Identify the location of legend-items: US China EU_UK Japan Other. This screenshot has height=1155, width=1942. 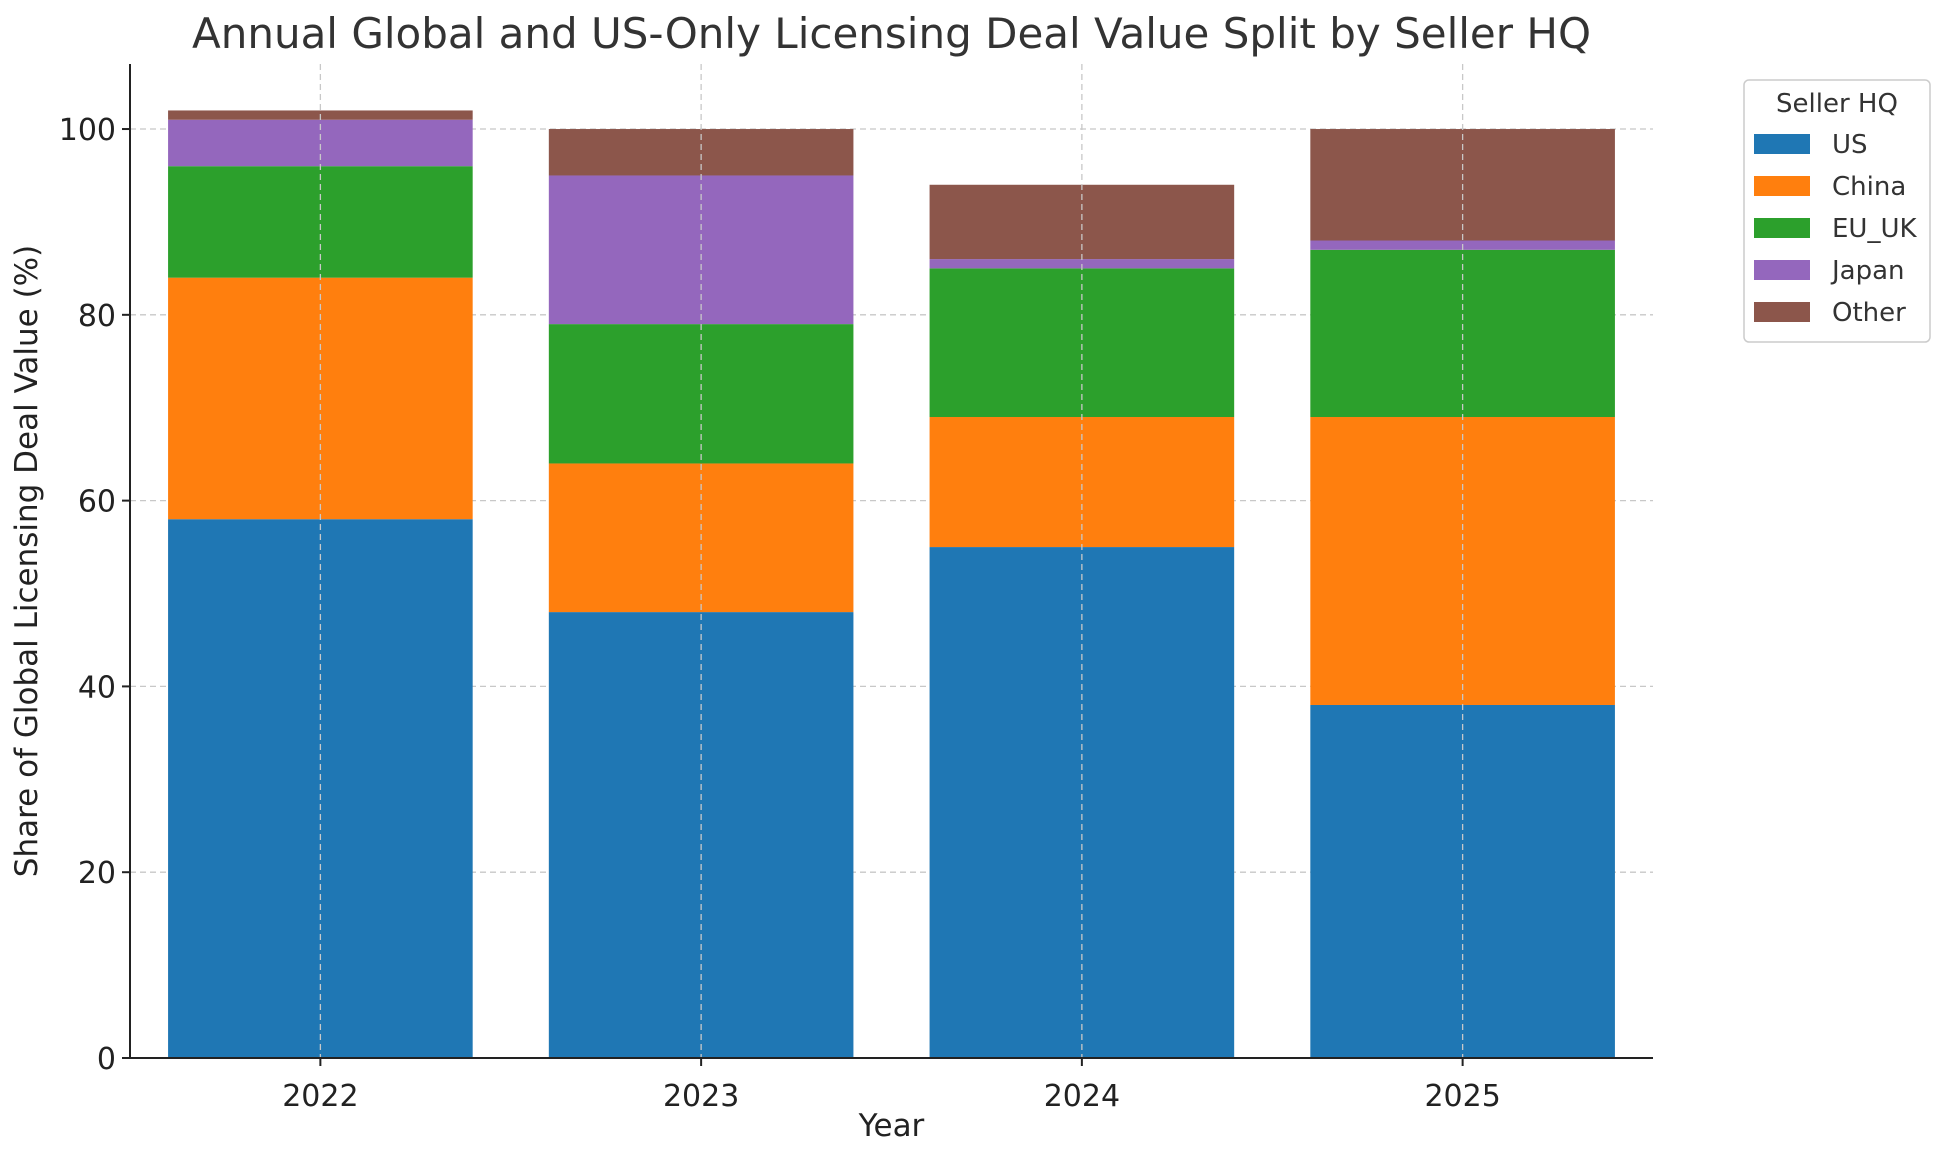
(1835, 229).